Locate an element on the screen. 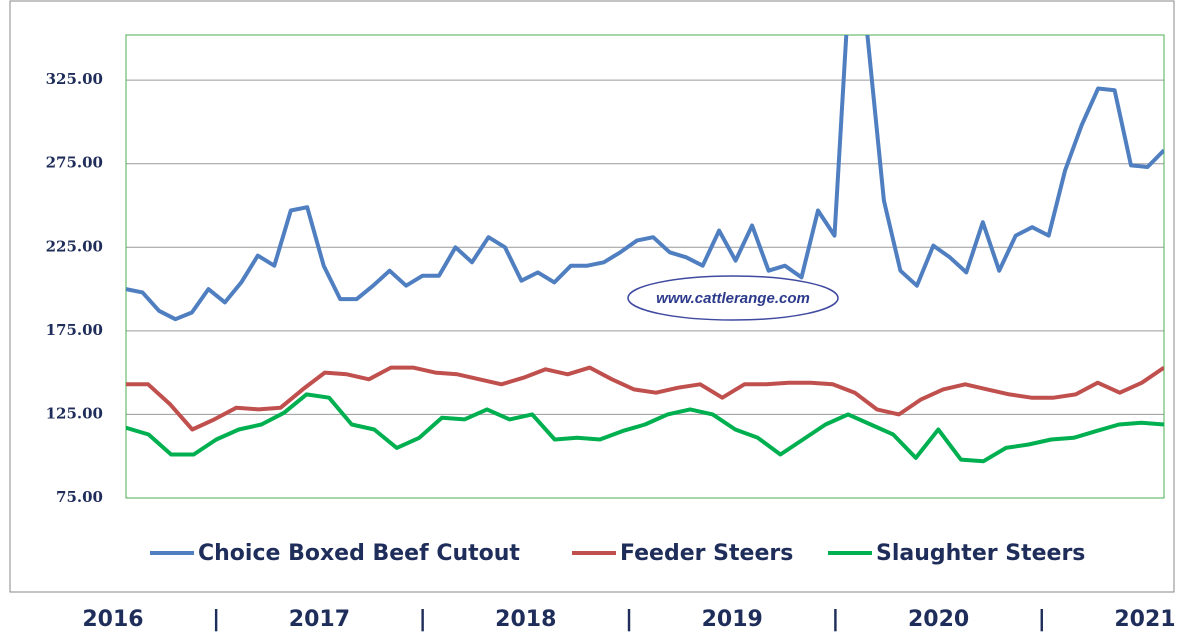 The image size is (1185, 640). year-label: 2020 is located at coordinates (938, 619).